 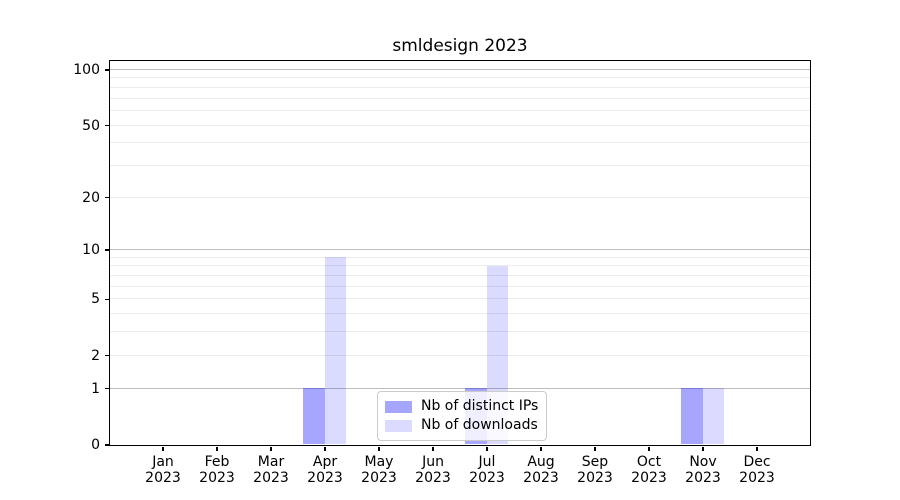 What do you see at coordinates (460, 46) in the screenshot?
I see `chart-title: smldesign 2023` at bounding box center [460, 46].